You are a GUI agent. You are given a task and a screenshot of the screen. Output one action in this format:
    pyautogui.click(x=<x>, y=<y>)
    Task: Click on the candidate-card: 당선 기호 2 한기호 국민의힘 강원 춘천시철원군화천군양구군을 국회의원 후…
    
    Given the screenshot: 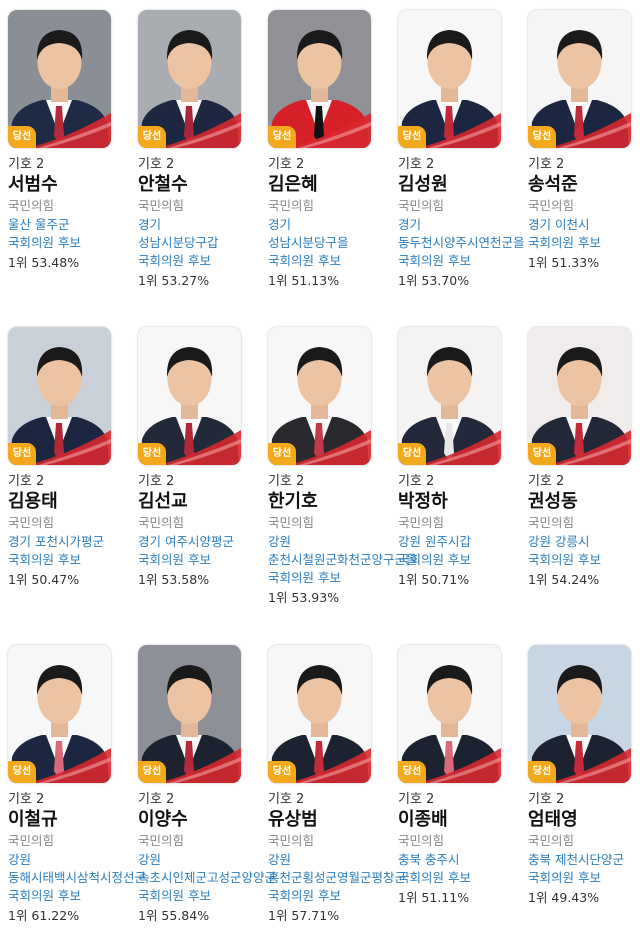 What is the action you would take?
    pyautogui.click(x=343, y=468)
    